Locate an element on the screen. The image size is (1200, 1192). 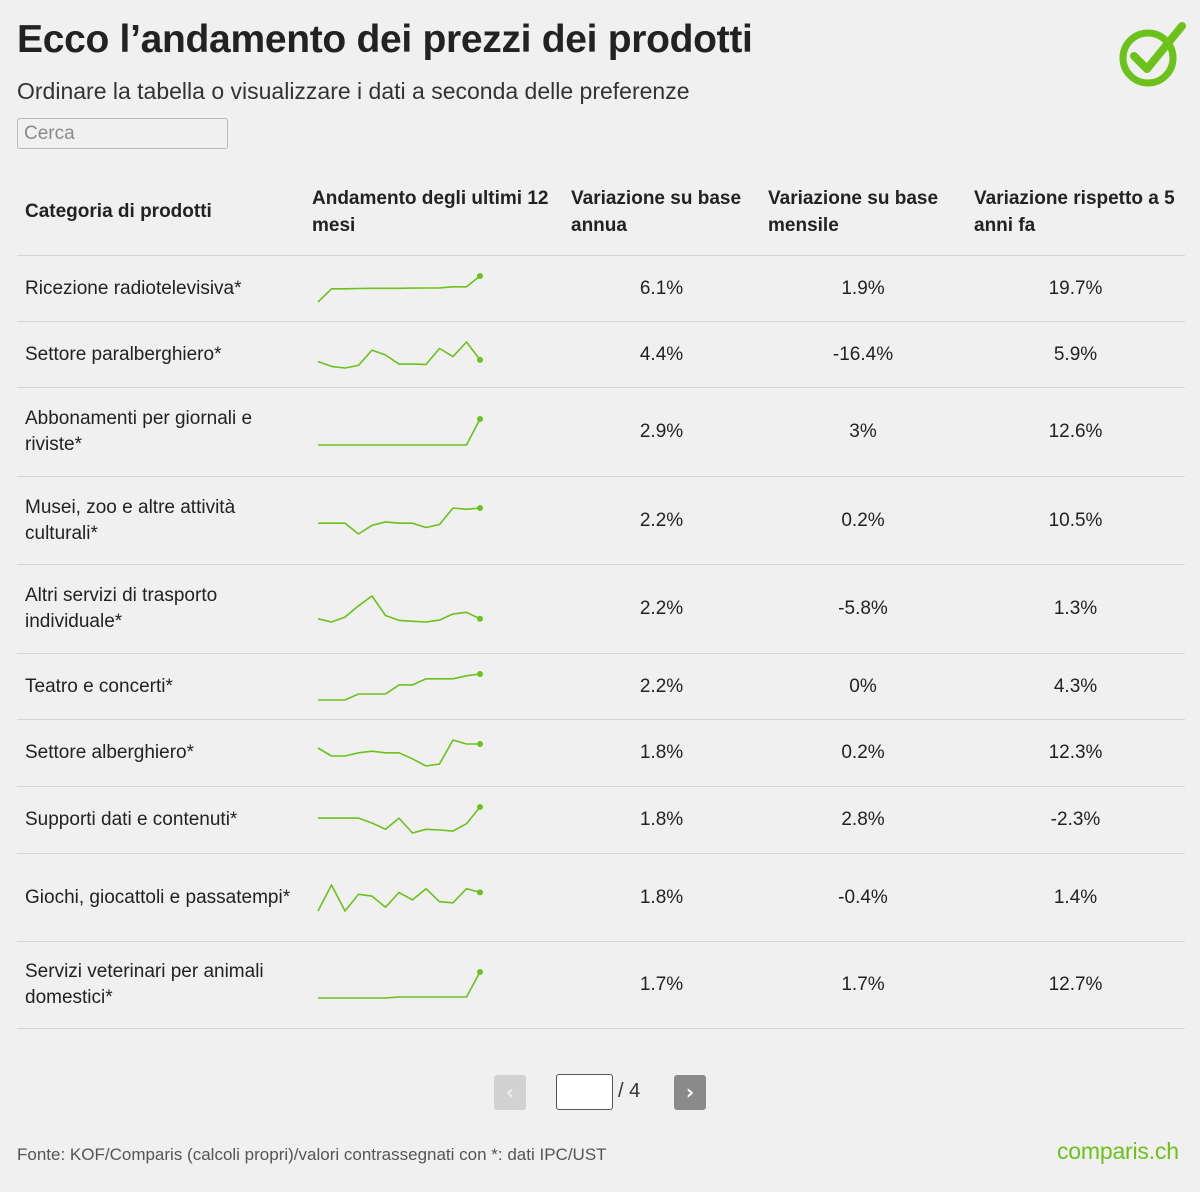
cell-annual: 6.1% is located at coordinates (661, 288).